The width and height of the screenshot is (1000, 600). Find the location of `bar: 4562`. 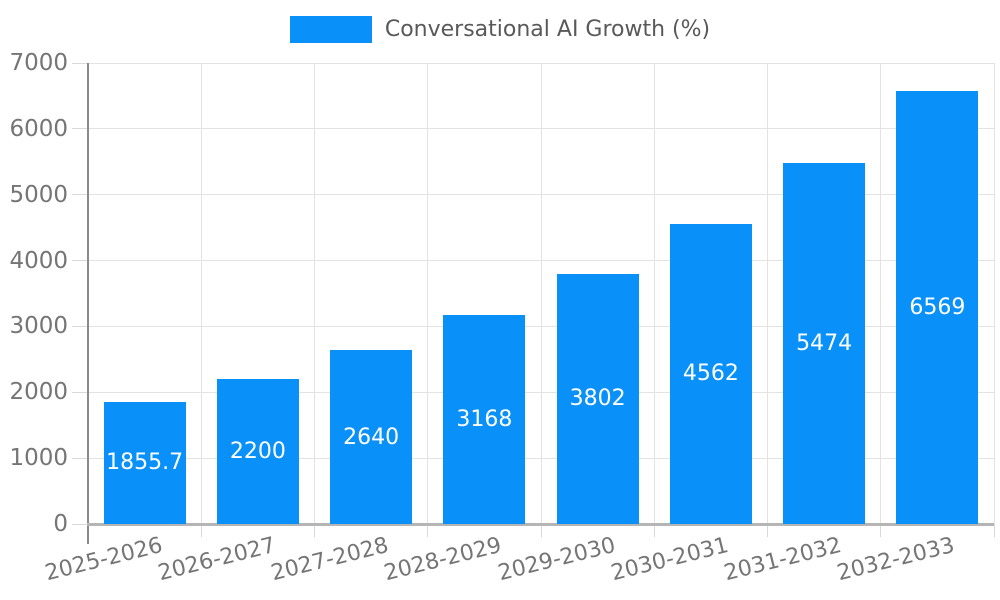

bar: 4562 is located at coordinates (710, 373).